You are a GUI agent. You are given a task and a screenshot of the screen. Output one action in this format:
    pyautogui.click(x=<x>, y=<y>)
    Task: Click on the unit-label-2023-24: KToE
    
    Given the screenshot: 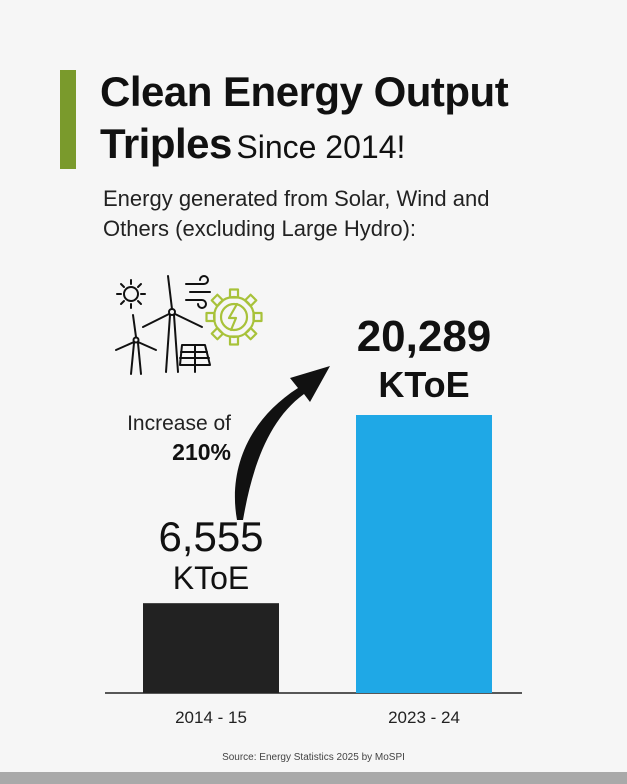 What is the action you would take?
    pyautogui.click(x=423, y=384)
    